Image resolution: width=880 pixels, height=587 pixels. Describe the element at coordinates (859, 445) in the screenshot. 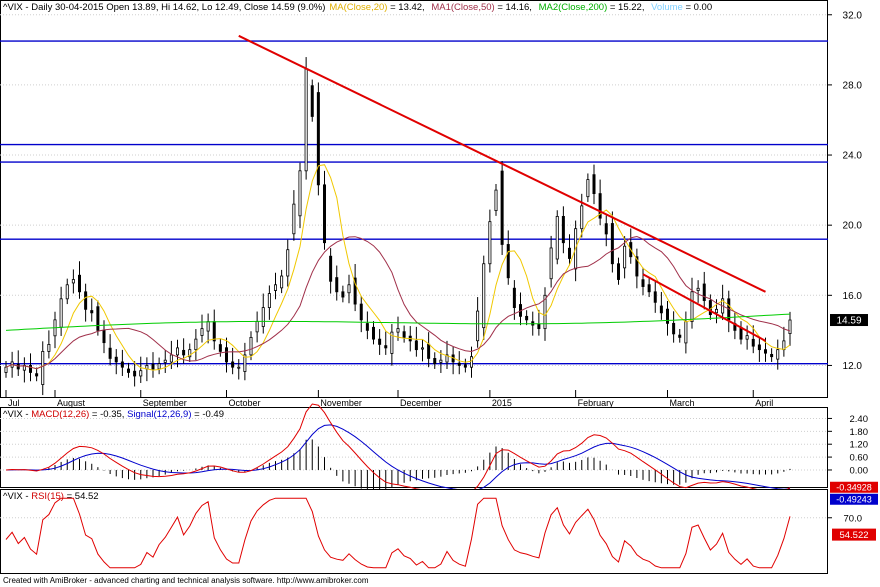

I see `macd-tick-label: 1.20` at that location.